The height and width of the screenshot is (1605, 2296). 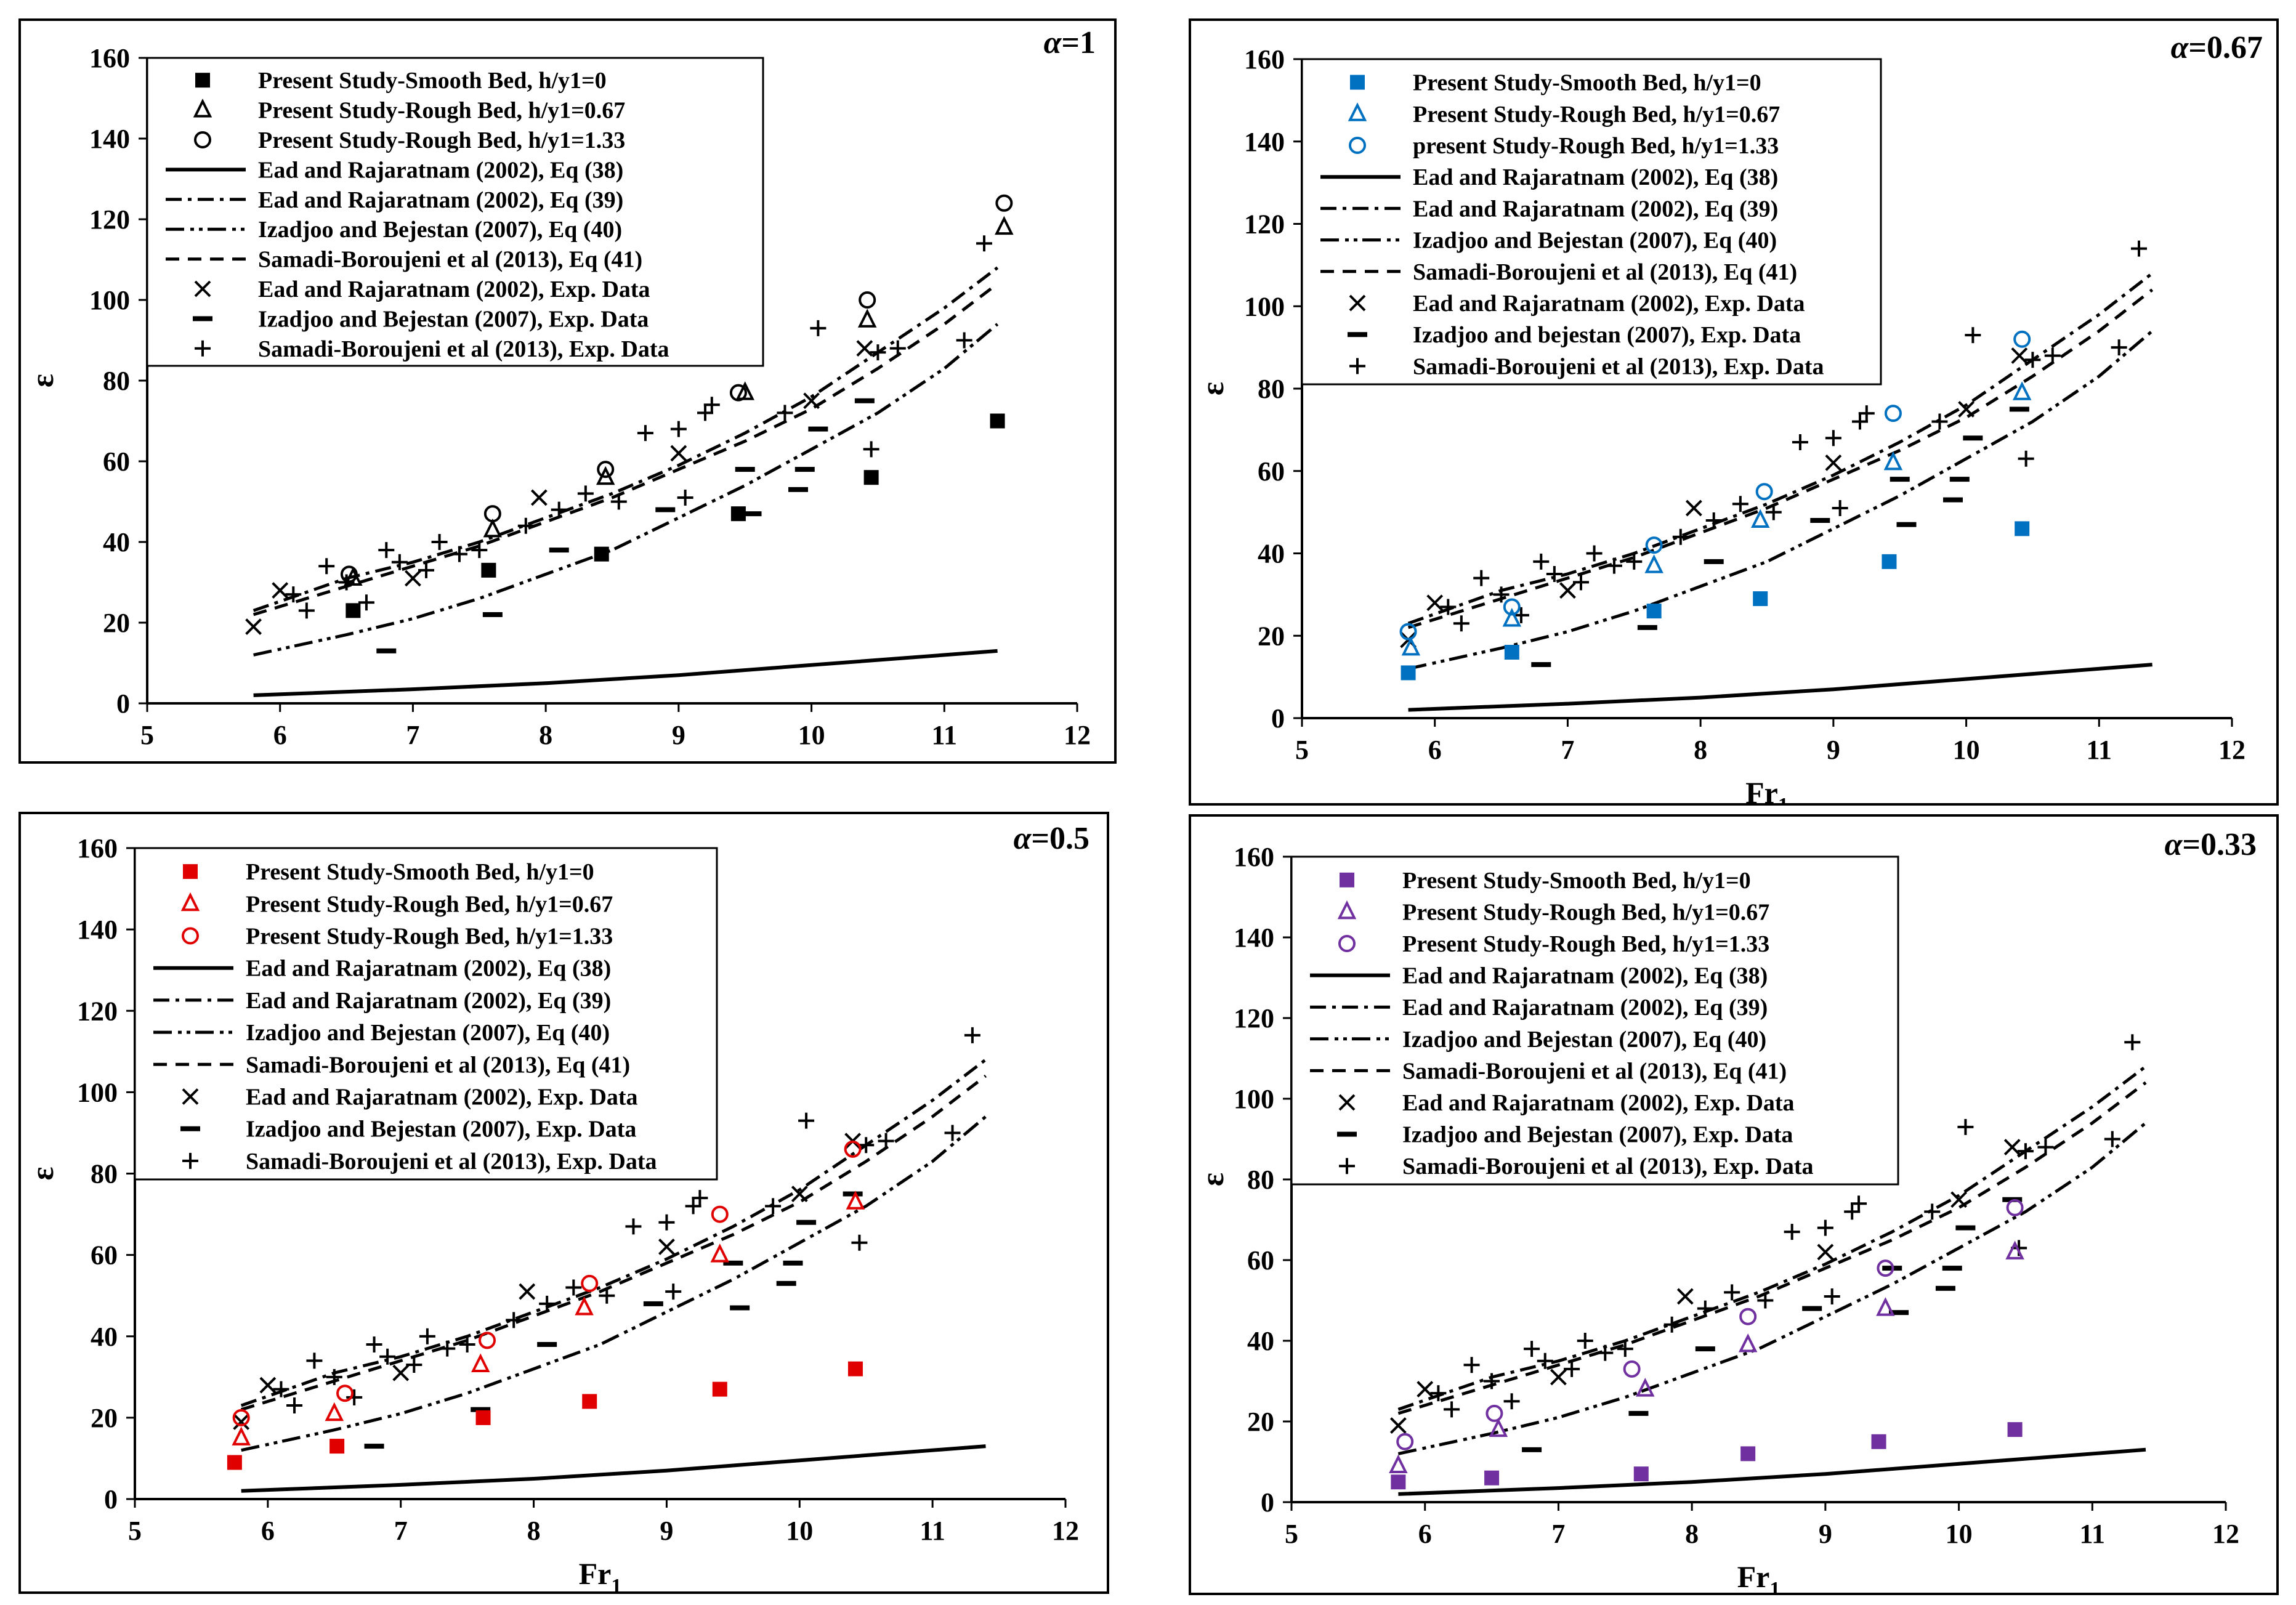 What do you see at coordinates (677, 406) in the screenshot?
I see `present-study-points` at bounding box center [677, 406].